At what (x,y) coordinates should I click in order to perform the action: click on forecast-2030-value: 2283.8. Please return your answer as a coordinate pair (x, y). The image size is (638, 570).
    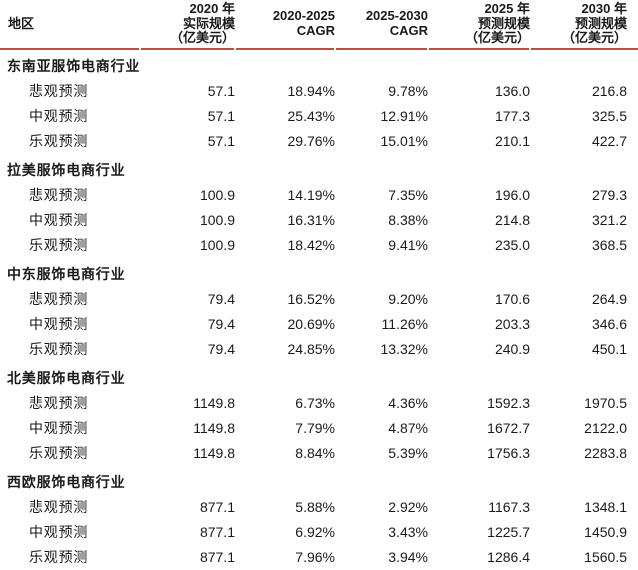
    Looking at the image, I should click on (605, 453).